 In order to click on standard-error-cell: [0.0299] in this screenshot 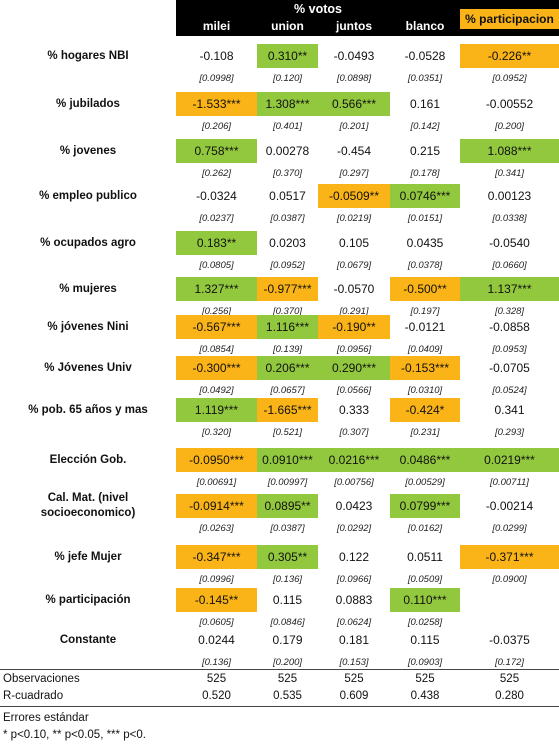, I will do `click(509, 528)`.